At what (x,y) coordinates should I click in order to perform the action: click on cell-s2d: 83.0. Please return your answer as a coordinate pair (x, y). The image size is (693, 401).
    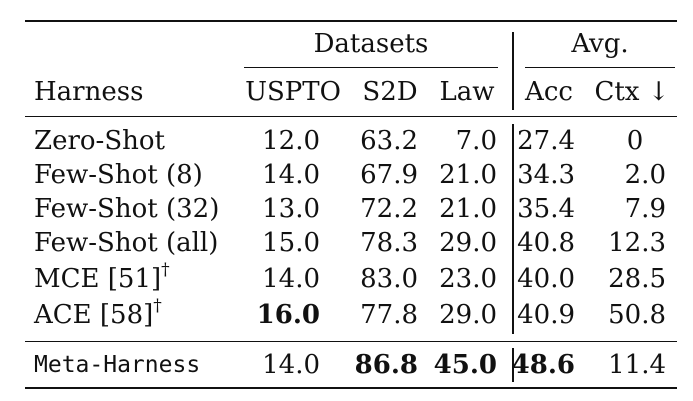
    Looking at the image, I should click on (389, 279).